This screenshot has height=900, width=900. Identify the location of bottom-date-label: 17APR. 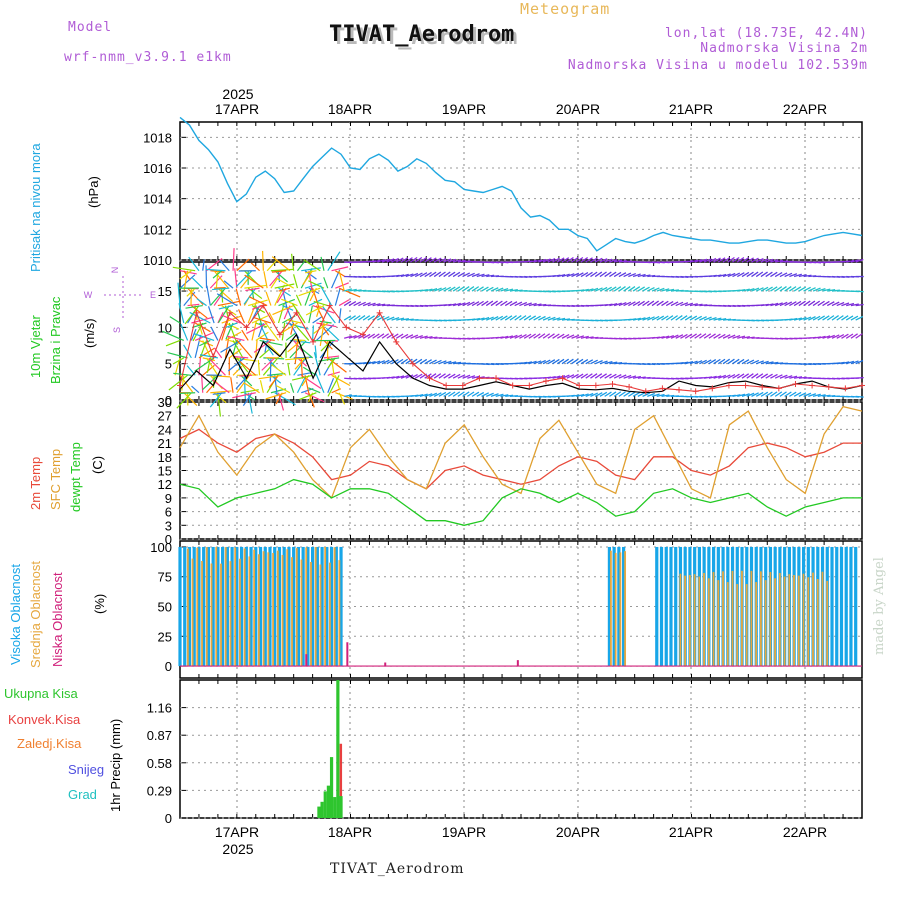
(237, 832).